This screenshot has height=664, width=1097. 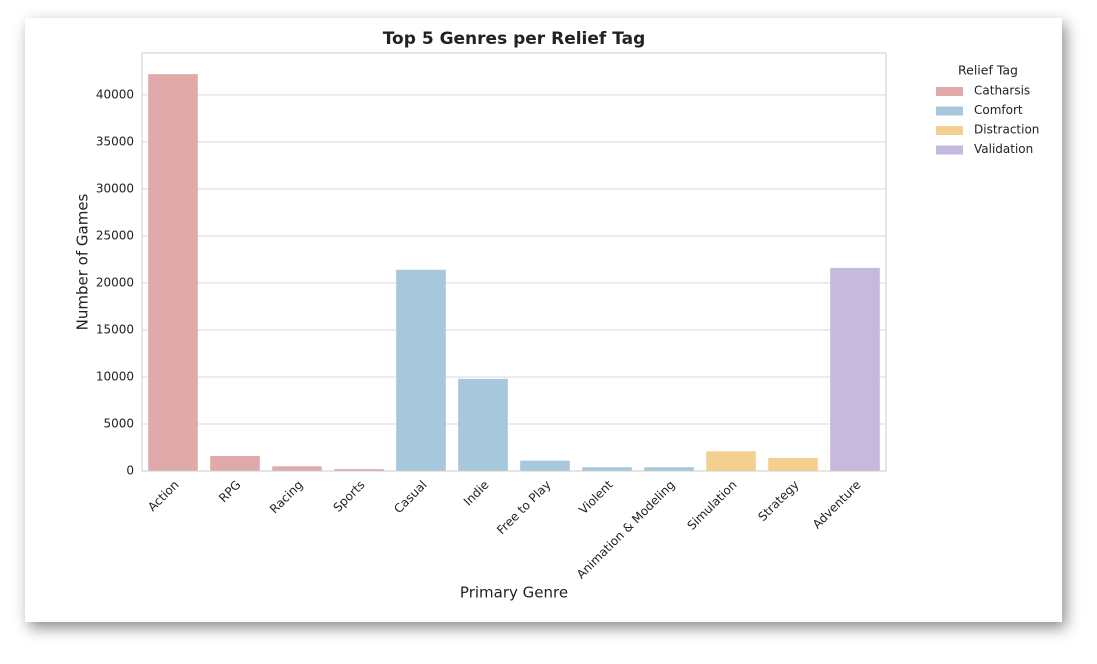 I want to click on y-tick-label: 15000, so click(x=115, y=329).